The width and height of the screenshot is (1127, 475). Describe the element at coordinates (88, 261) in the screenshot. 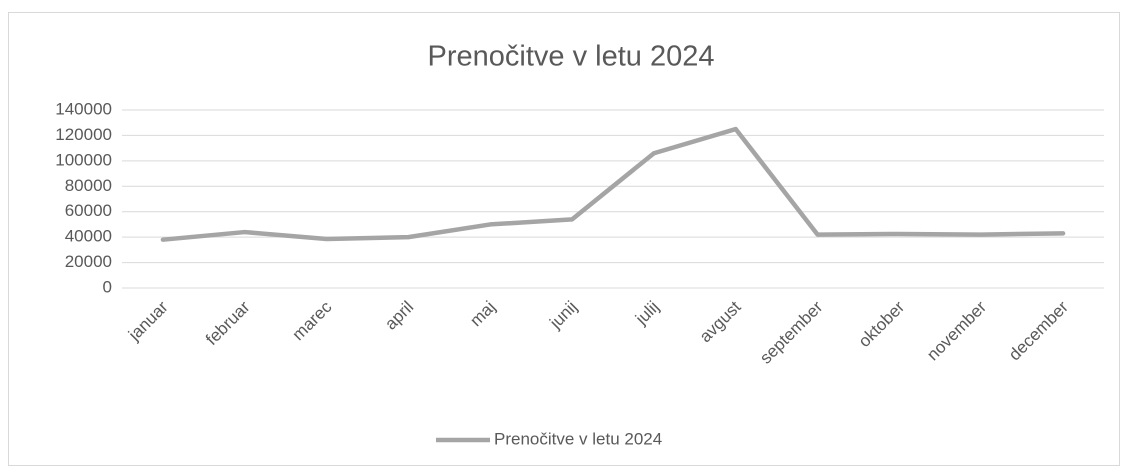

I see `y-tick-label: 20000` at that location.